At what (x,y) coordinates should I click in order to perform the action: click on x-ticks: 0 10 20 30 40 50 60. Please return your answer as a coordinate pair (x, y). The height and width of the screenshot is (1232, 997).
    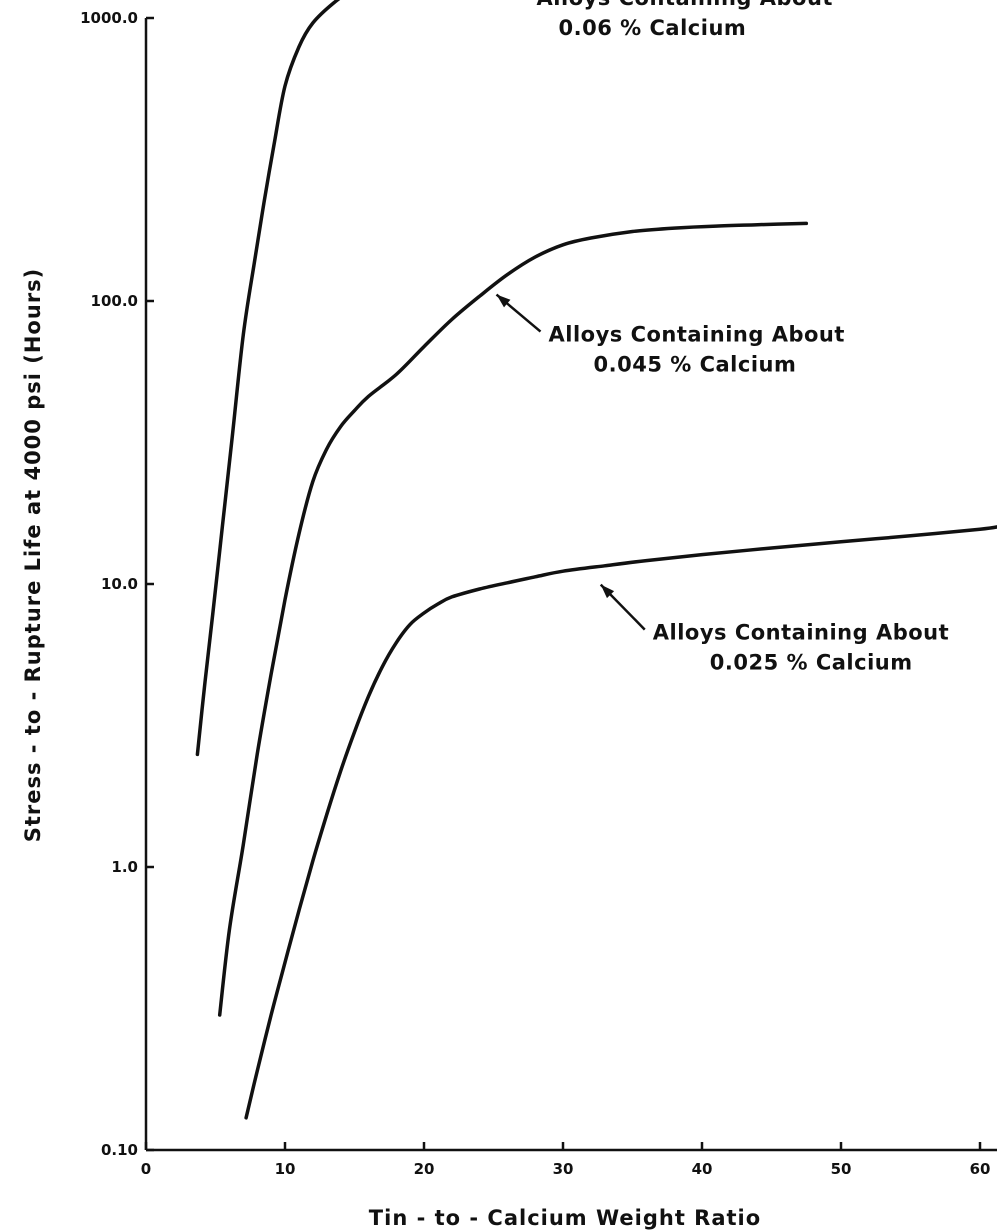
    Looking at the image, I should click on (566, 1160).